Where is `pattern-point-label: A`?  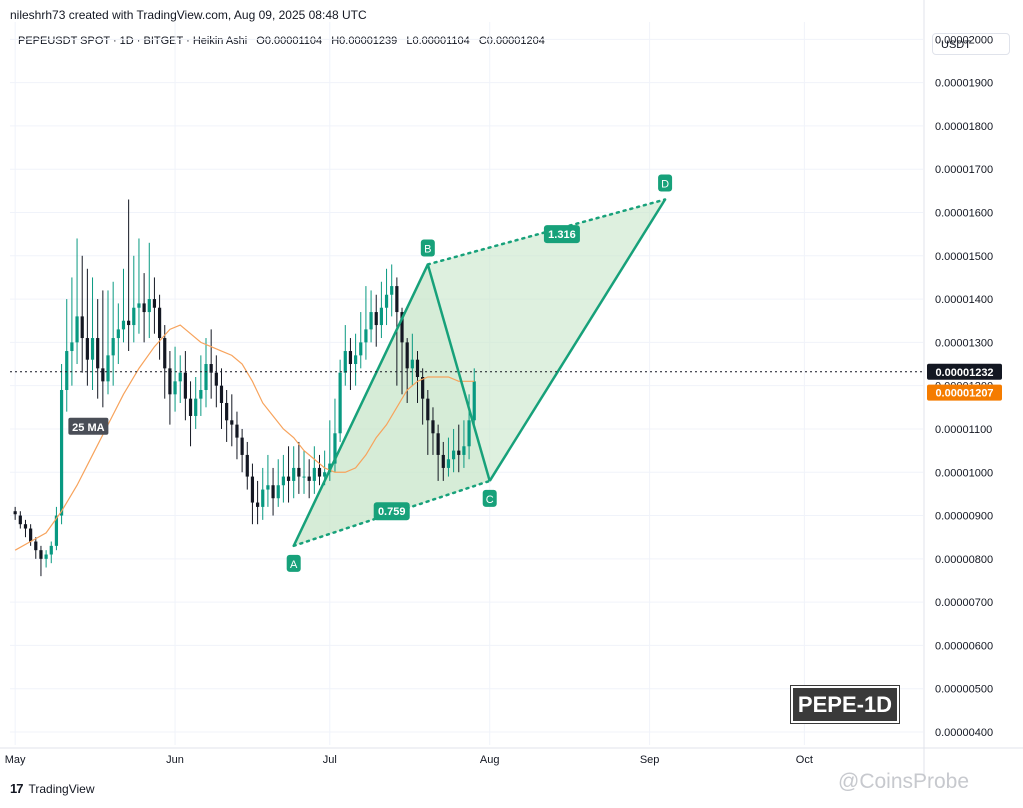 pattern-point-label: A is located at coordinates (294, 565).